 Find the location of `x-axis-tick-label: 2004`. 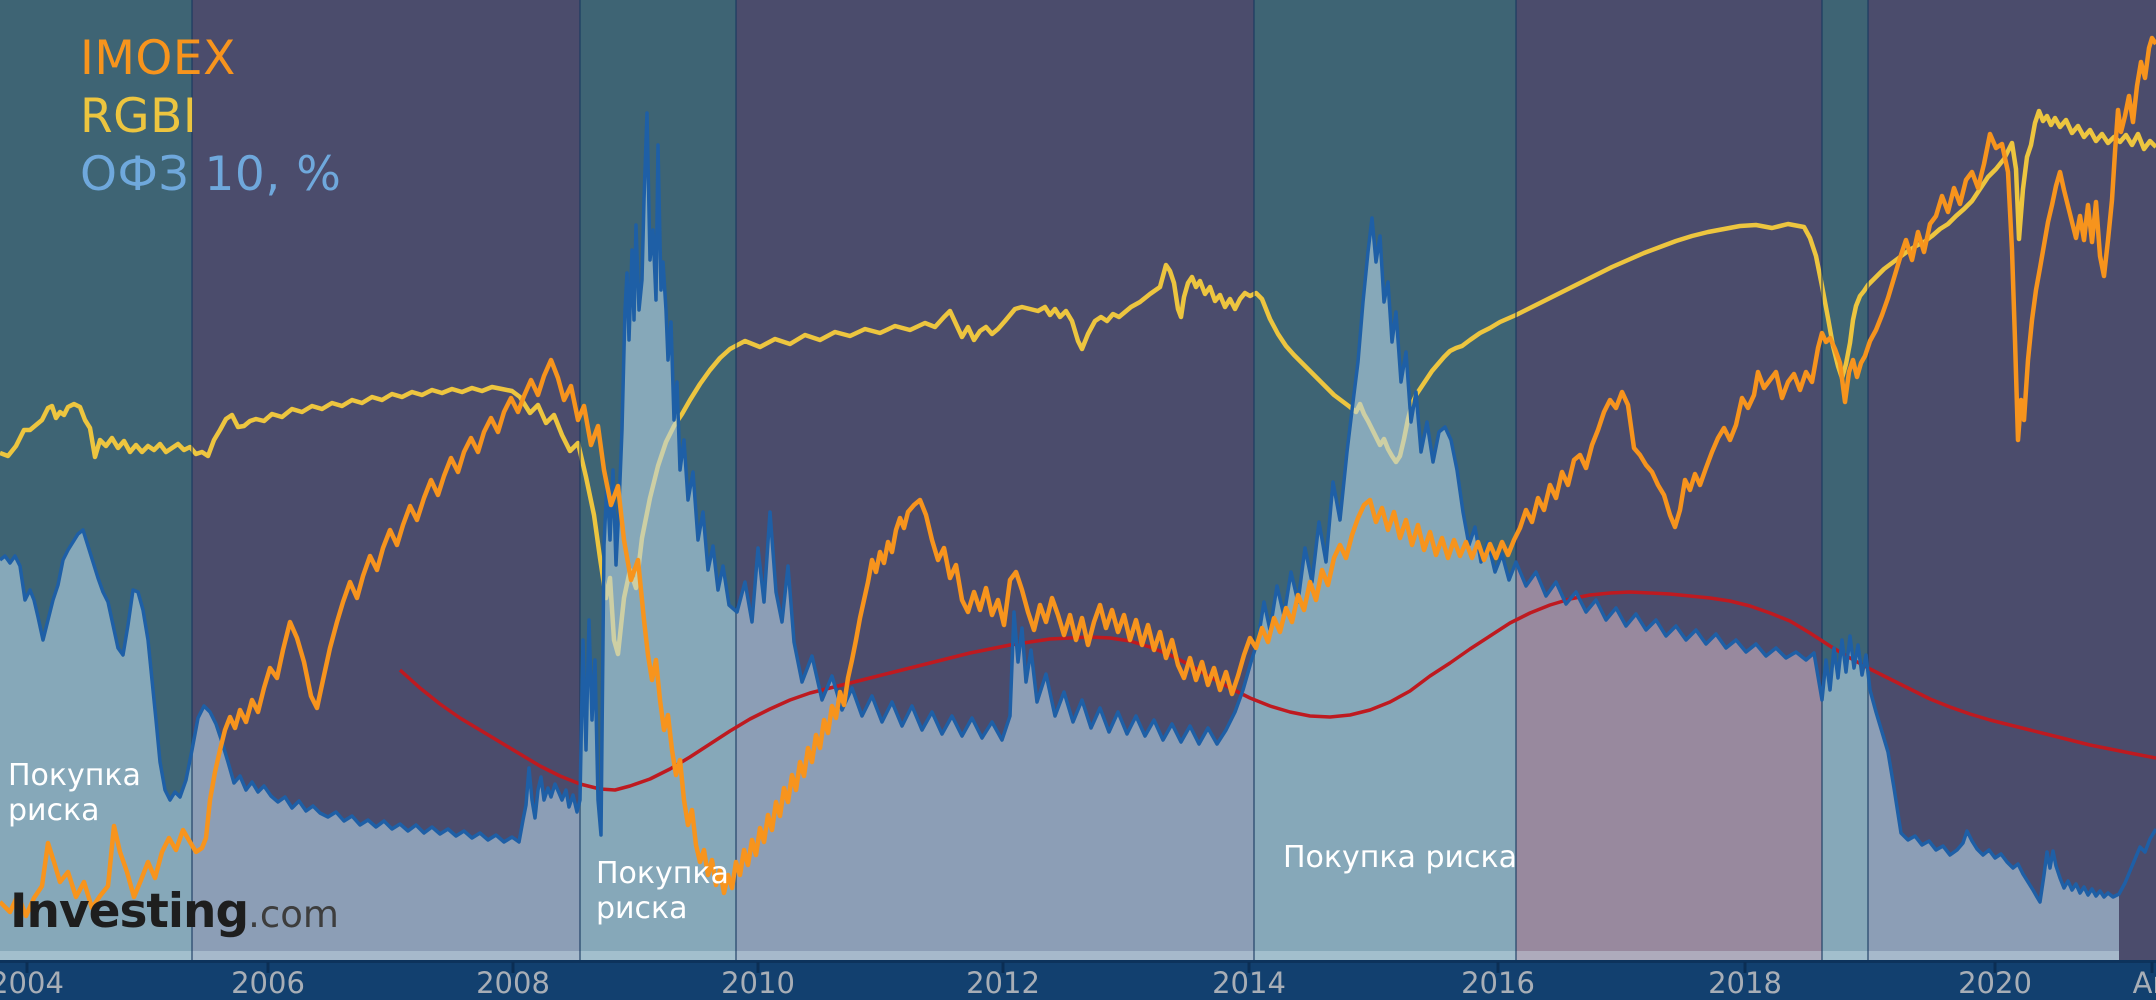

x-axis-tick-label: 2004 is located at coordinates (32, 983).